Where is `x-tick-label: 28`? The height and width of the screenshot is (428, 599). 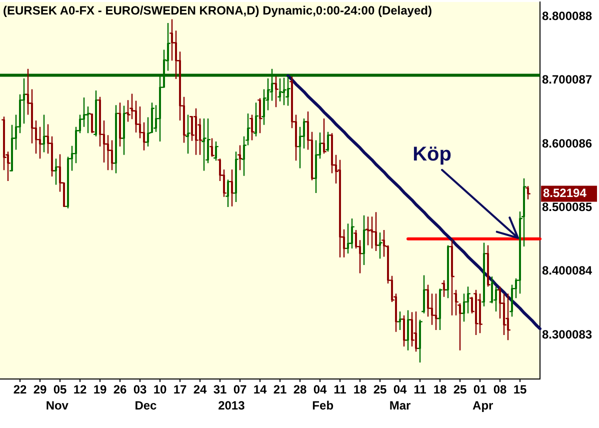
x-tick-label: 28 is located at coordinates (300, 389).